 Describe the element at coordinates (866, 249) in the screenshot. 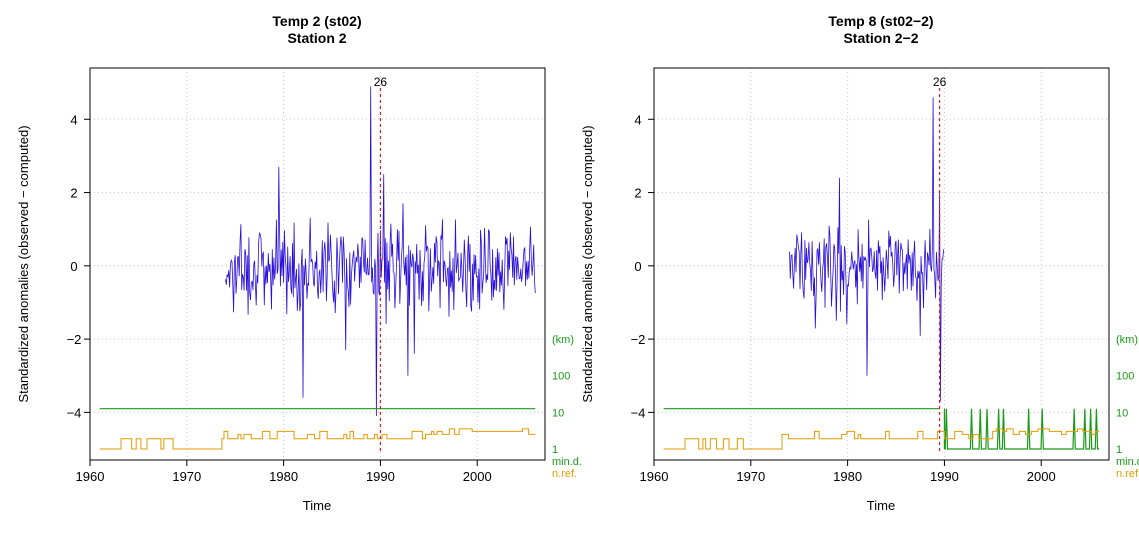

I see `anomaly-series` at that location.